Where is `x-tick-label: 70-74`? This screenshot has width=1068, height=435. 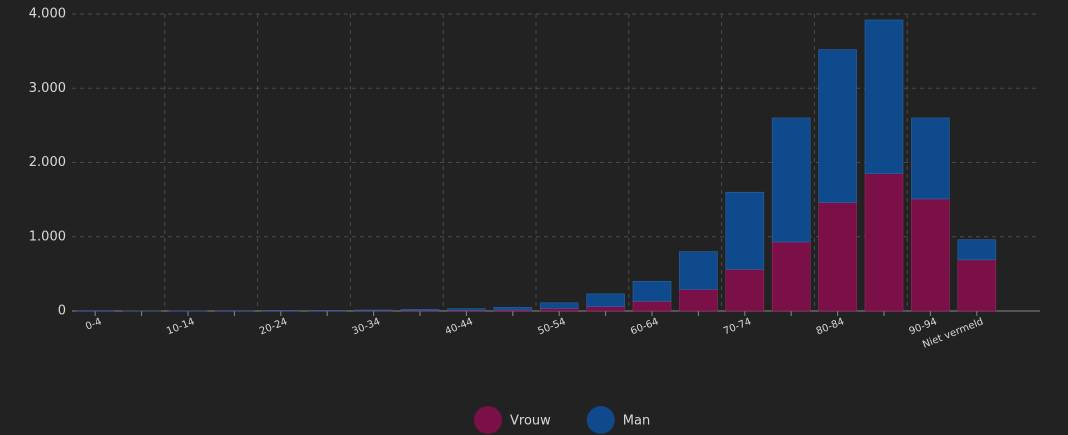 x-tick-label: 70-74 is located at coordinates (737, 326).